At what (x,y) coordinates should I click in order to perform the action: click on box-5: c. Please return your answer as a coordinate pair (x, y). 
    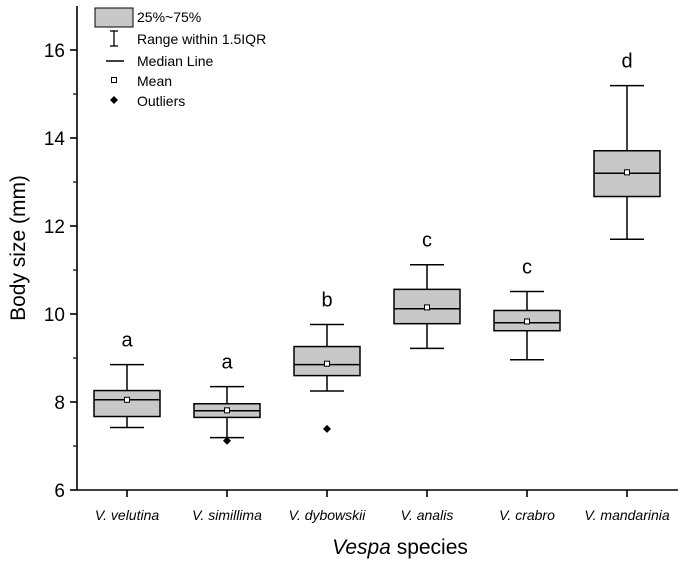
    Looking at the image, I should click on (527, 309).